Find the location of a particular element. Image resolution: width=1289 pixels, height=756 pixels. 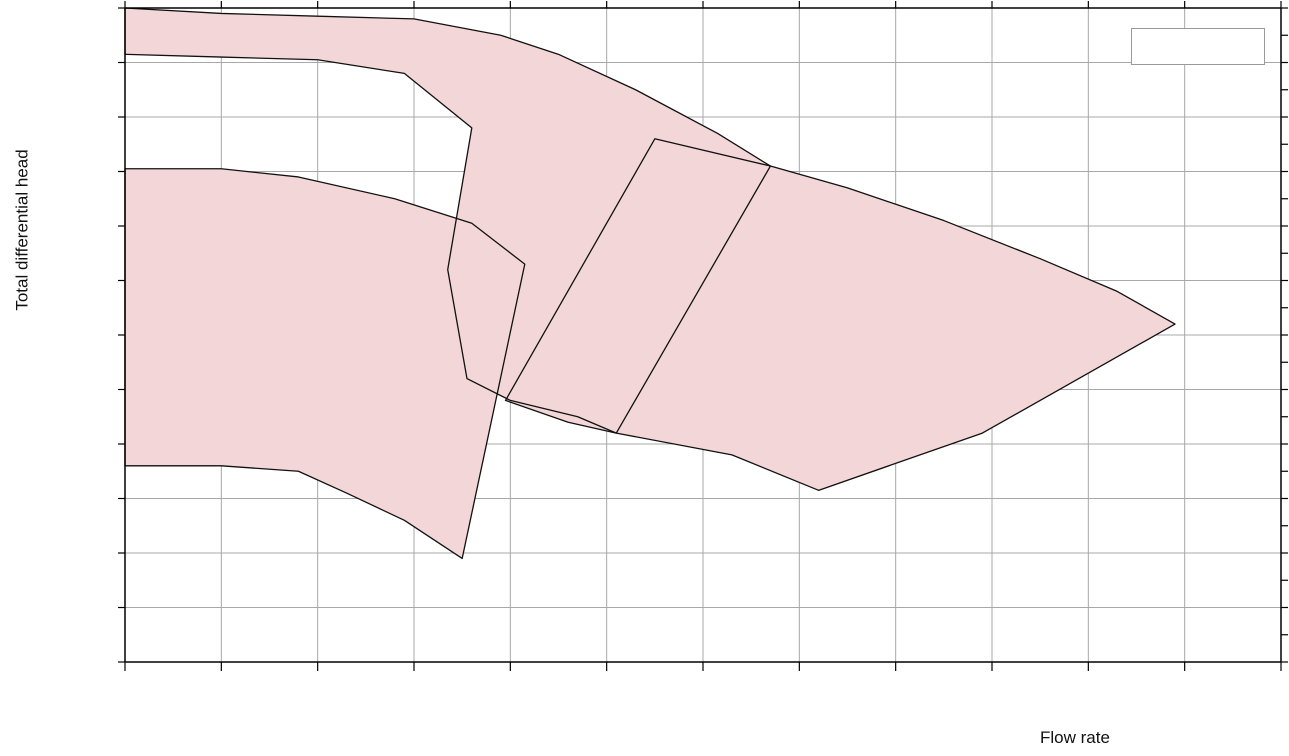

x-axis-label: Flow rate is located at coordinates (1075, 737).